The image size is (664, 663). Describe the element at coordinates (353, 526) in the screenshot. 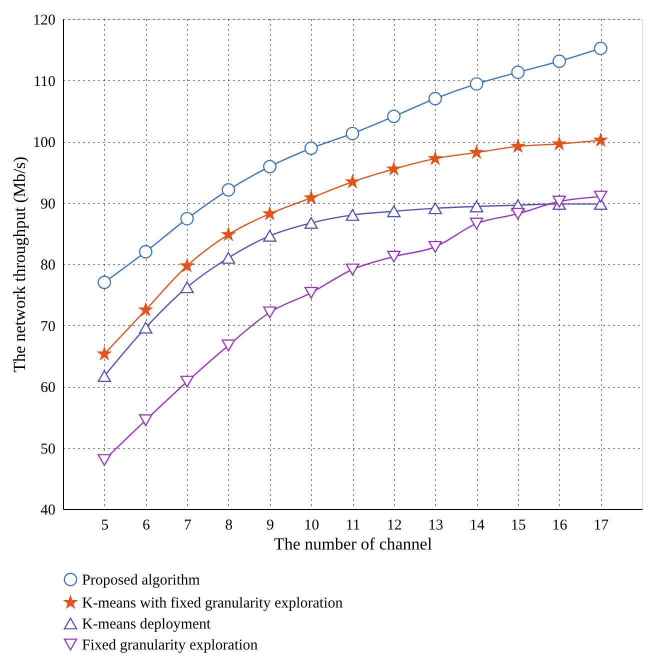

I see `x-tick-label: 11` at that location.